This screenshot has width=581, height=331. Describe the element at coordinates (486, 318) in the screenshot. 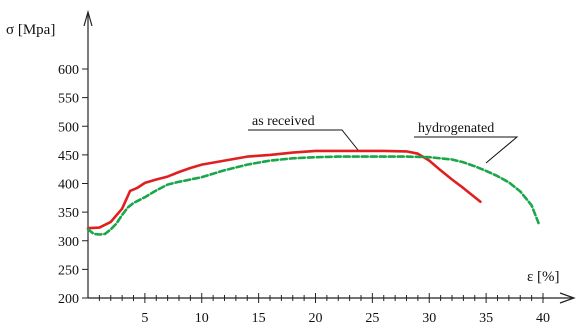

I see `x-tick-label: 35` at that location.